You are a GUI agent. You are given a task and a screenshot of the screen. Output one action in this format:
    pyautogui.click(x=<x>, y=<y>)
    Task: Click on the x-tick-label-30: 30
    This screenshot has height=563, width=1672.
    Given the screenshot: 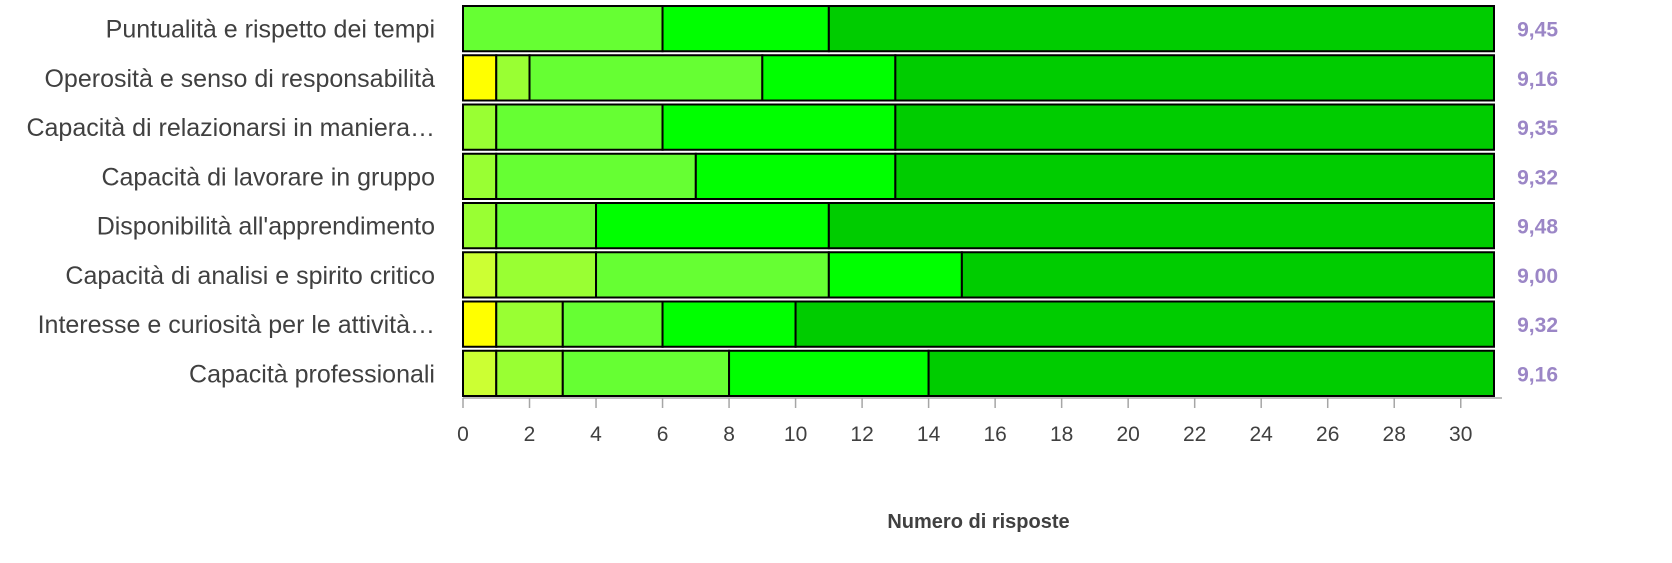 What is the action you would take?
    pyautogui.click(x=1460, y=434)
    